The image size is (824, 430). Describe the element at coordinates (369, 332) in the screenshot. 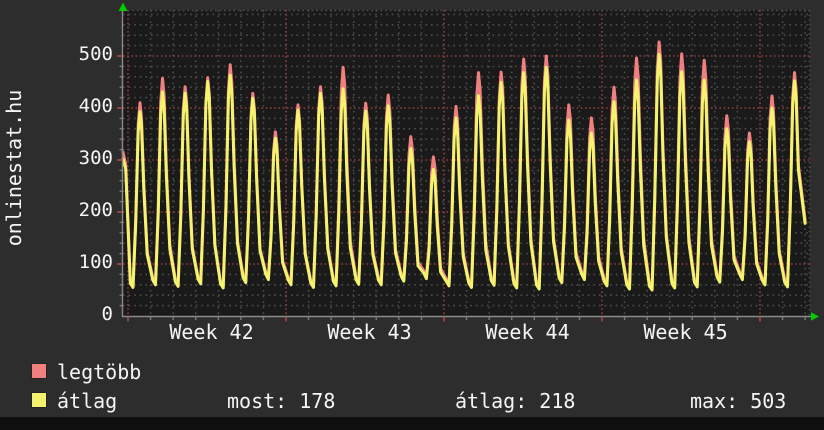

I see `x-axis-week-label: Week 43` at that location.